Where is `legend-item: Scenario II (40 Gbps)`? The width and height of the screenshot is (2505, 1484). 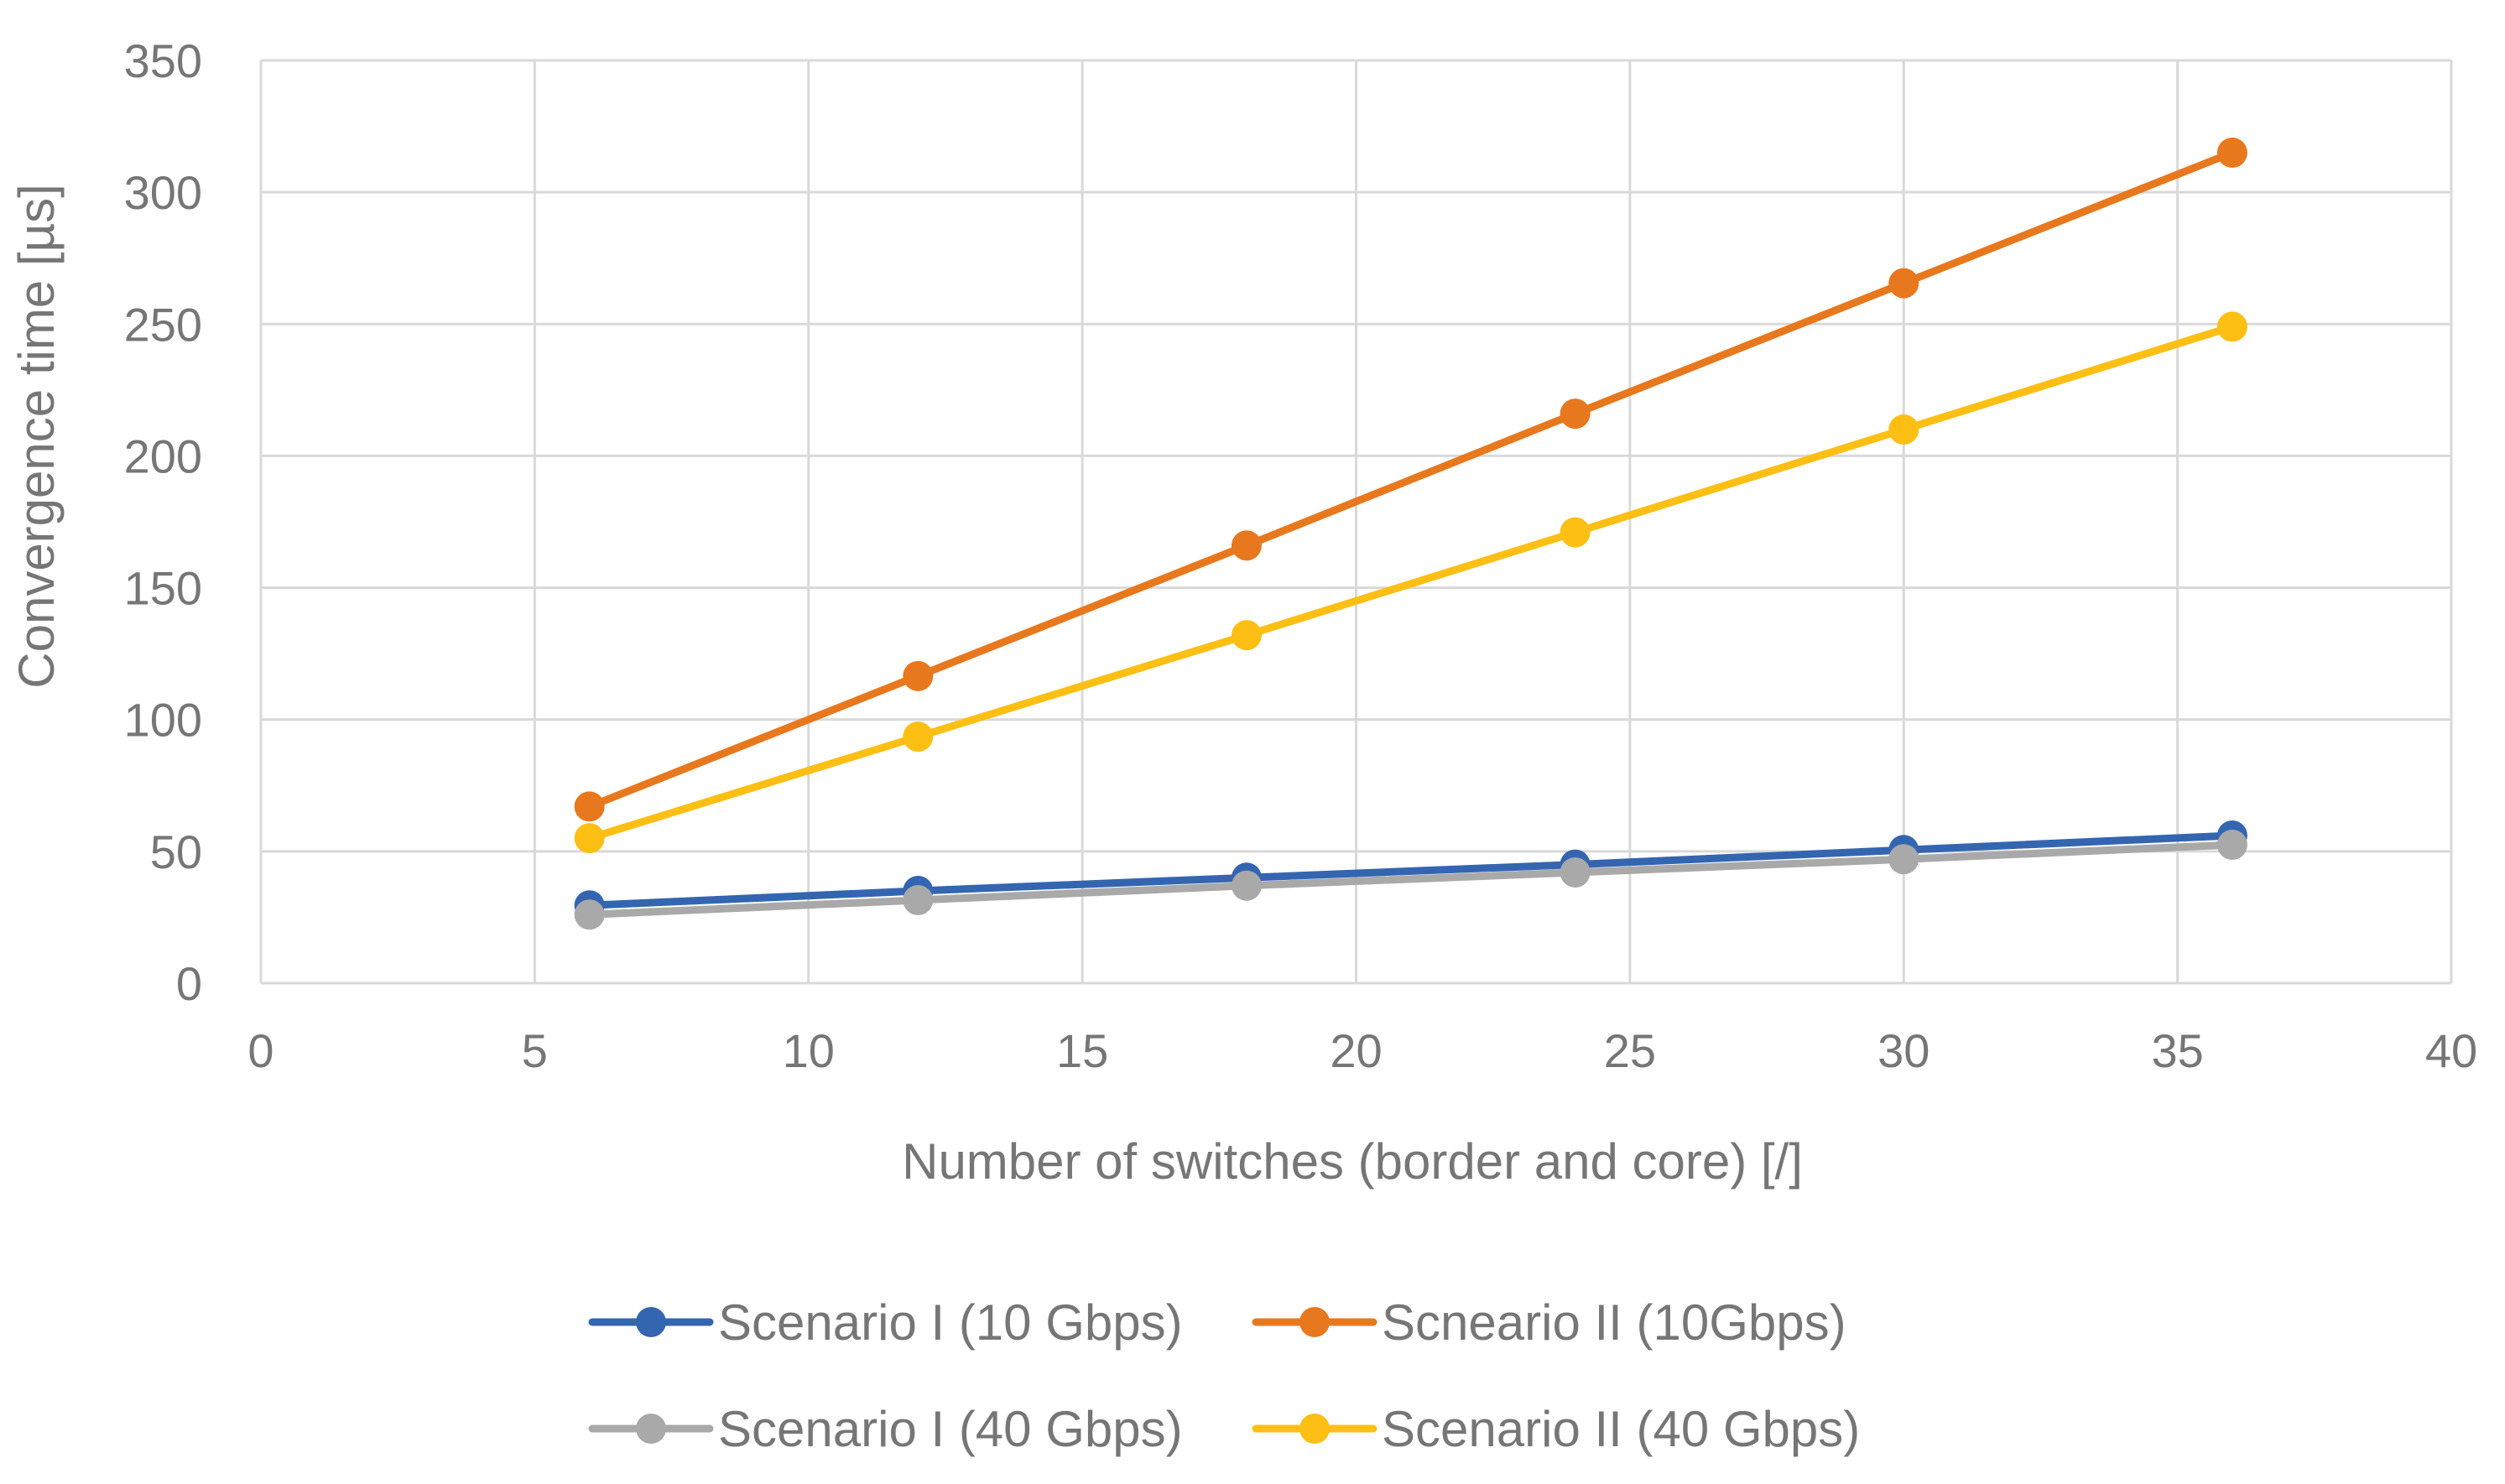
legend-item: Scenario II (40 Gbps) is located at coordinates (1556, 1429).